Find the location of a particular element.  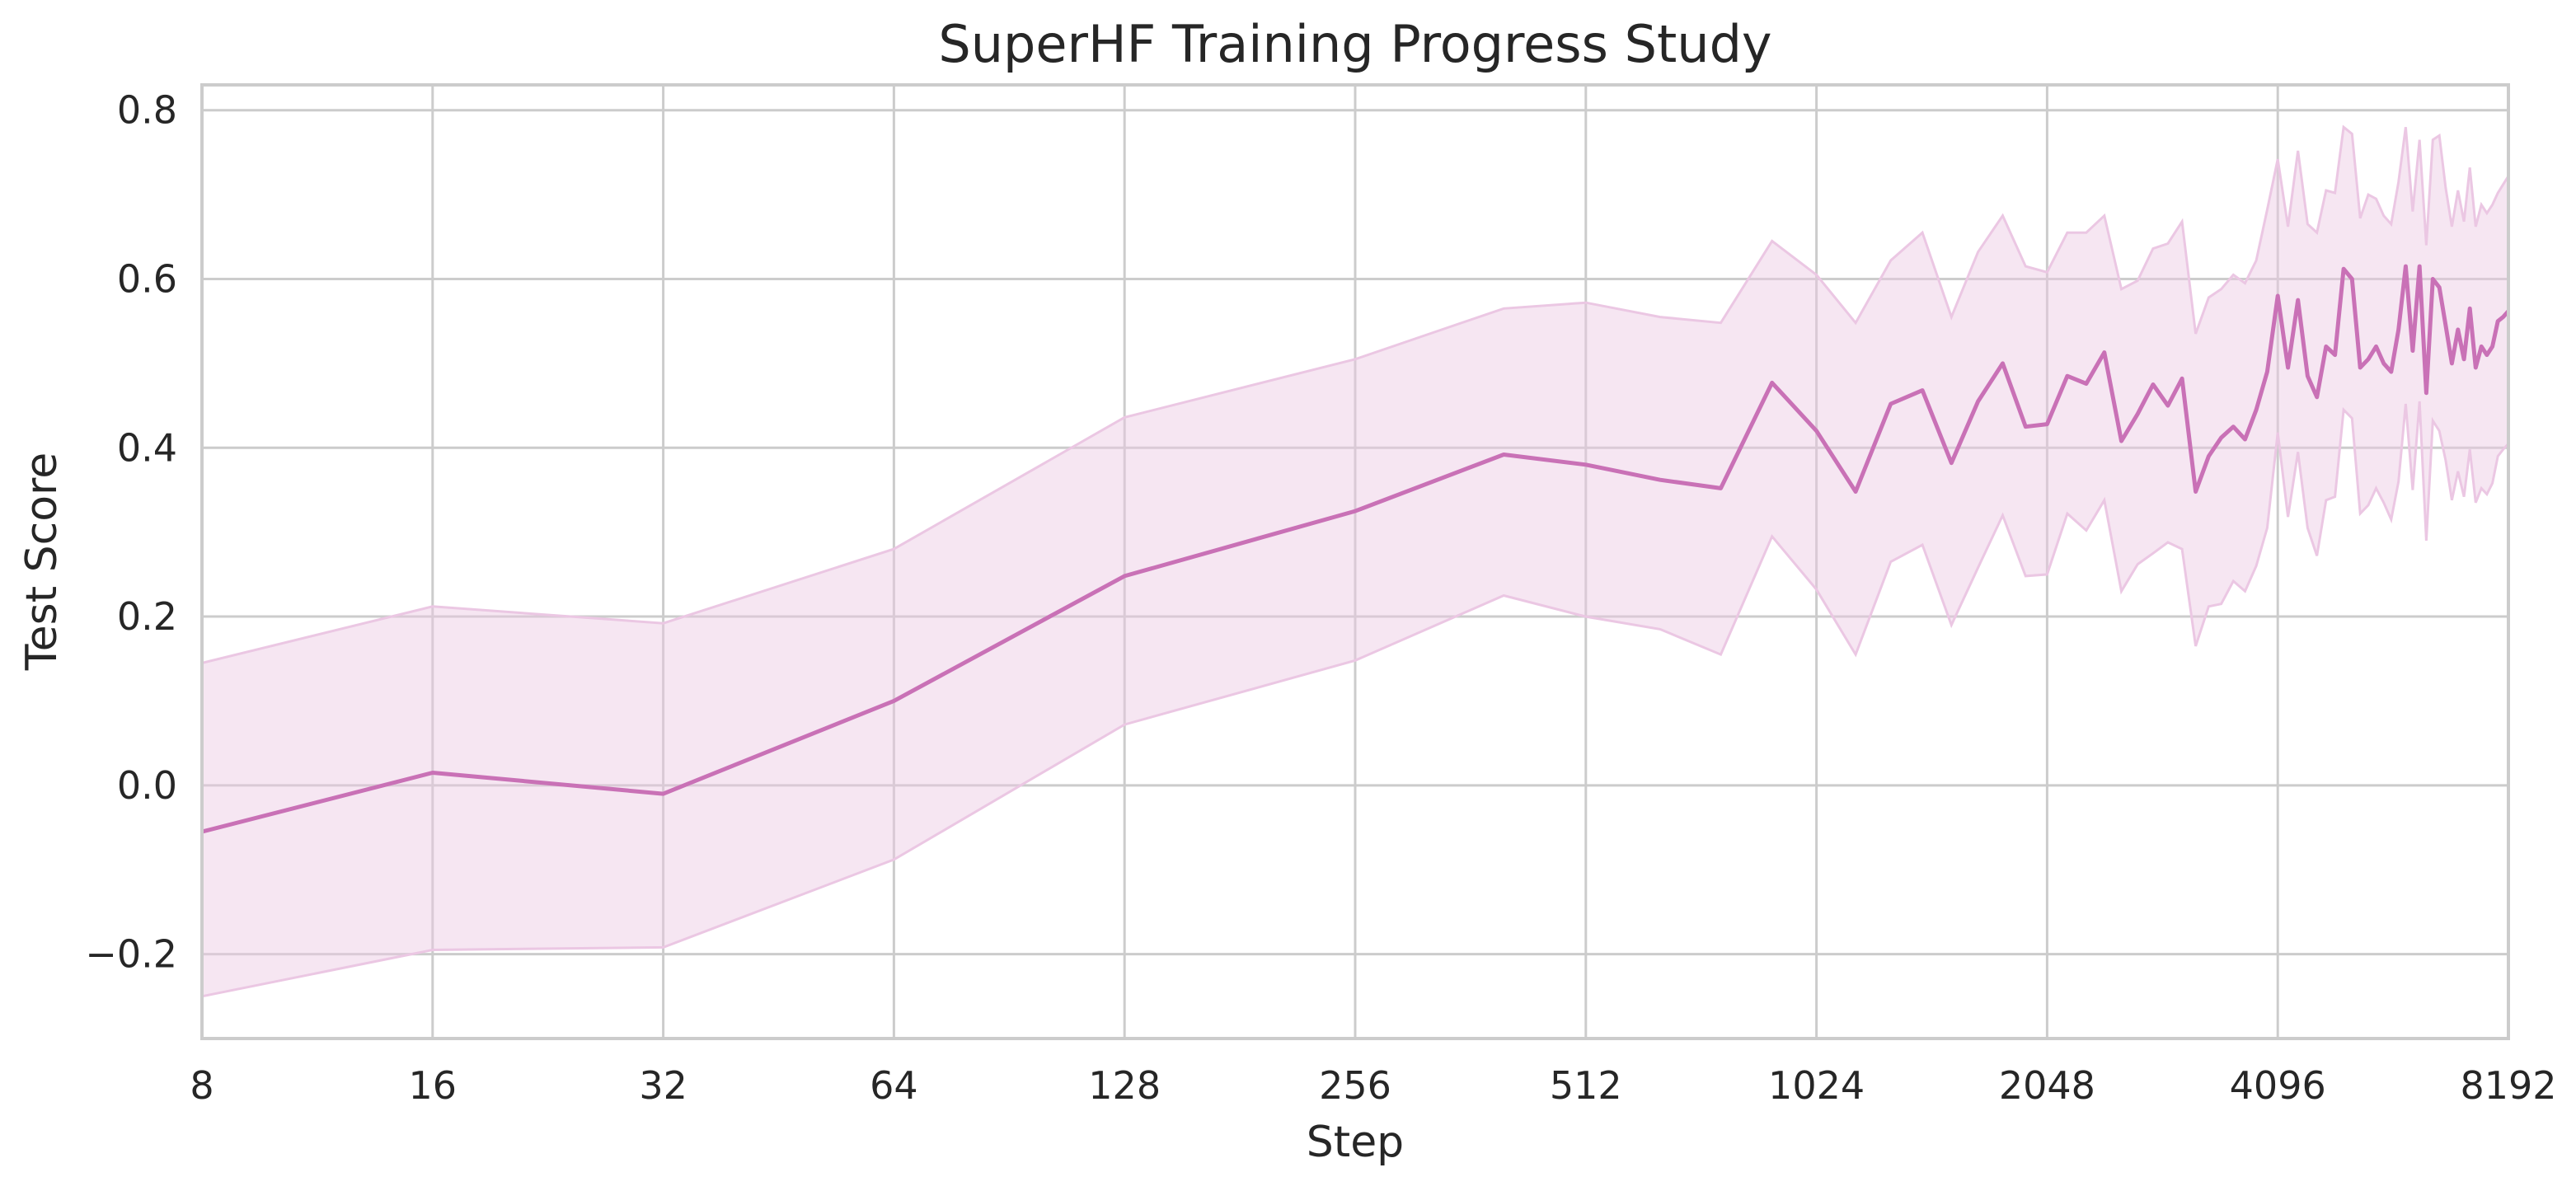

chart-title: SuperHF Training Progress Study is located at coordinates (1355, 44).